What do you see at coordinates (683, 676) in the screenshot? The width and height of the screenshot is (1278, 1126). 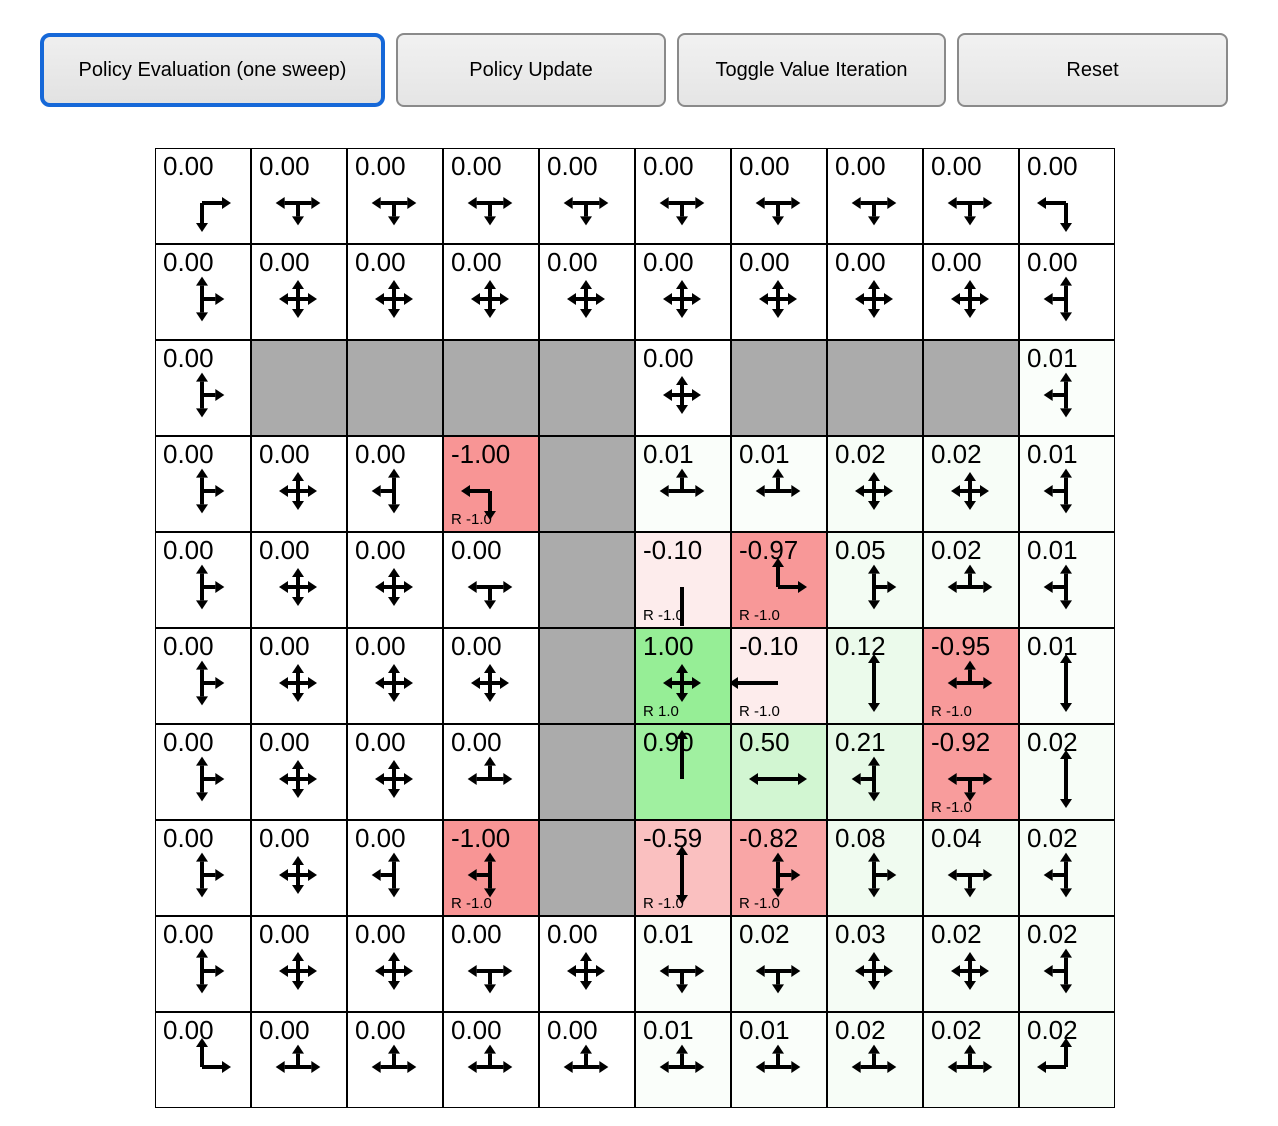 I see `grid-cell: 1.00 R 1.0` at bounding box center [683, 676].